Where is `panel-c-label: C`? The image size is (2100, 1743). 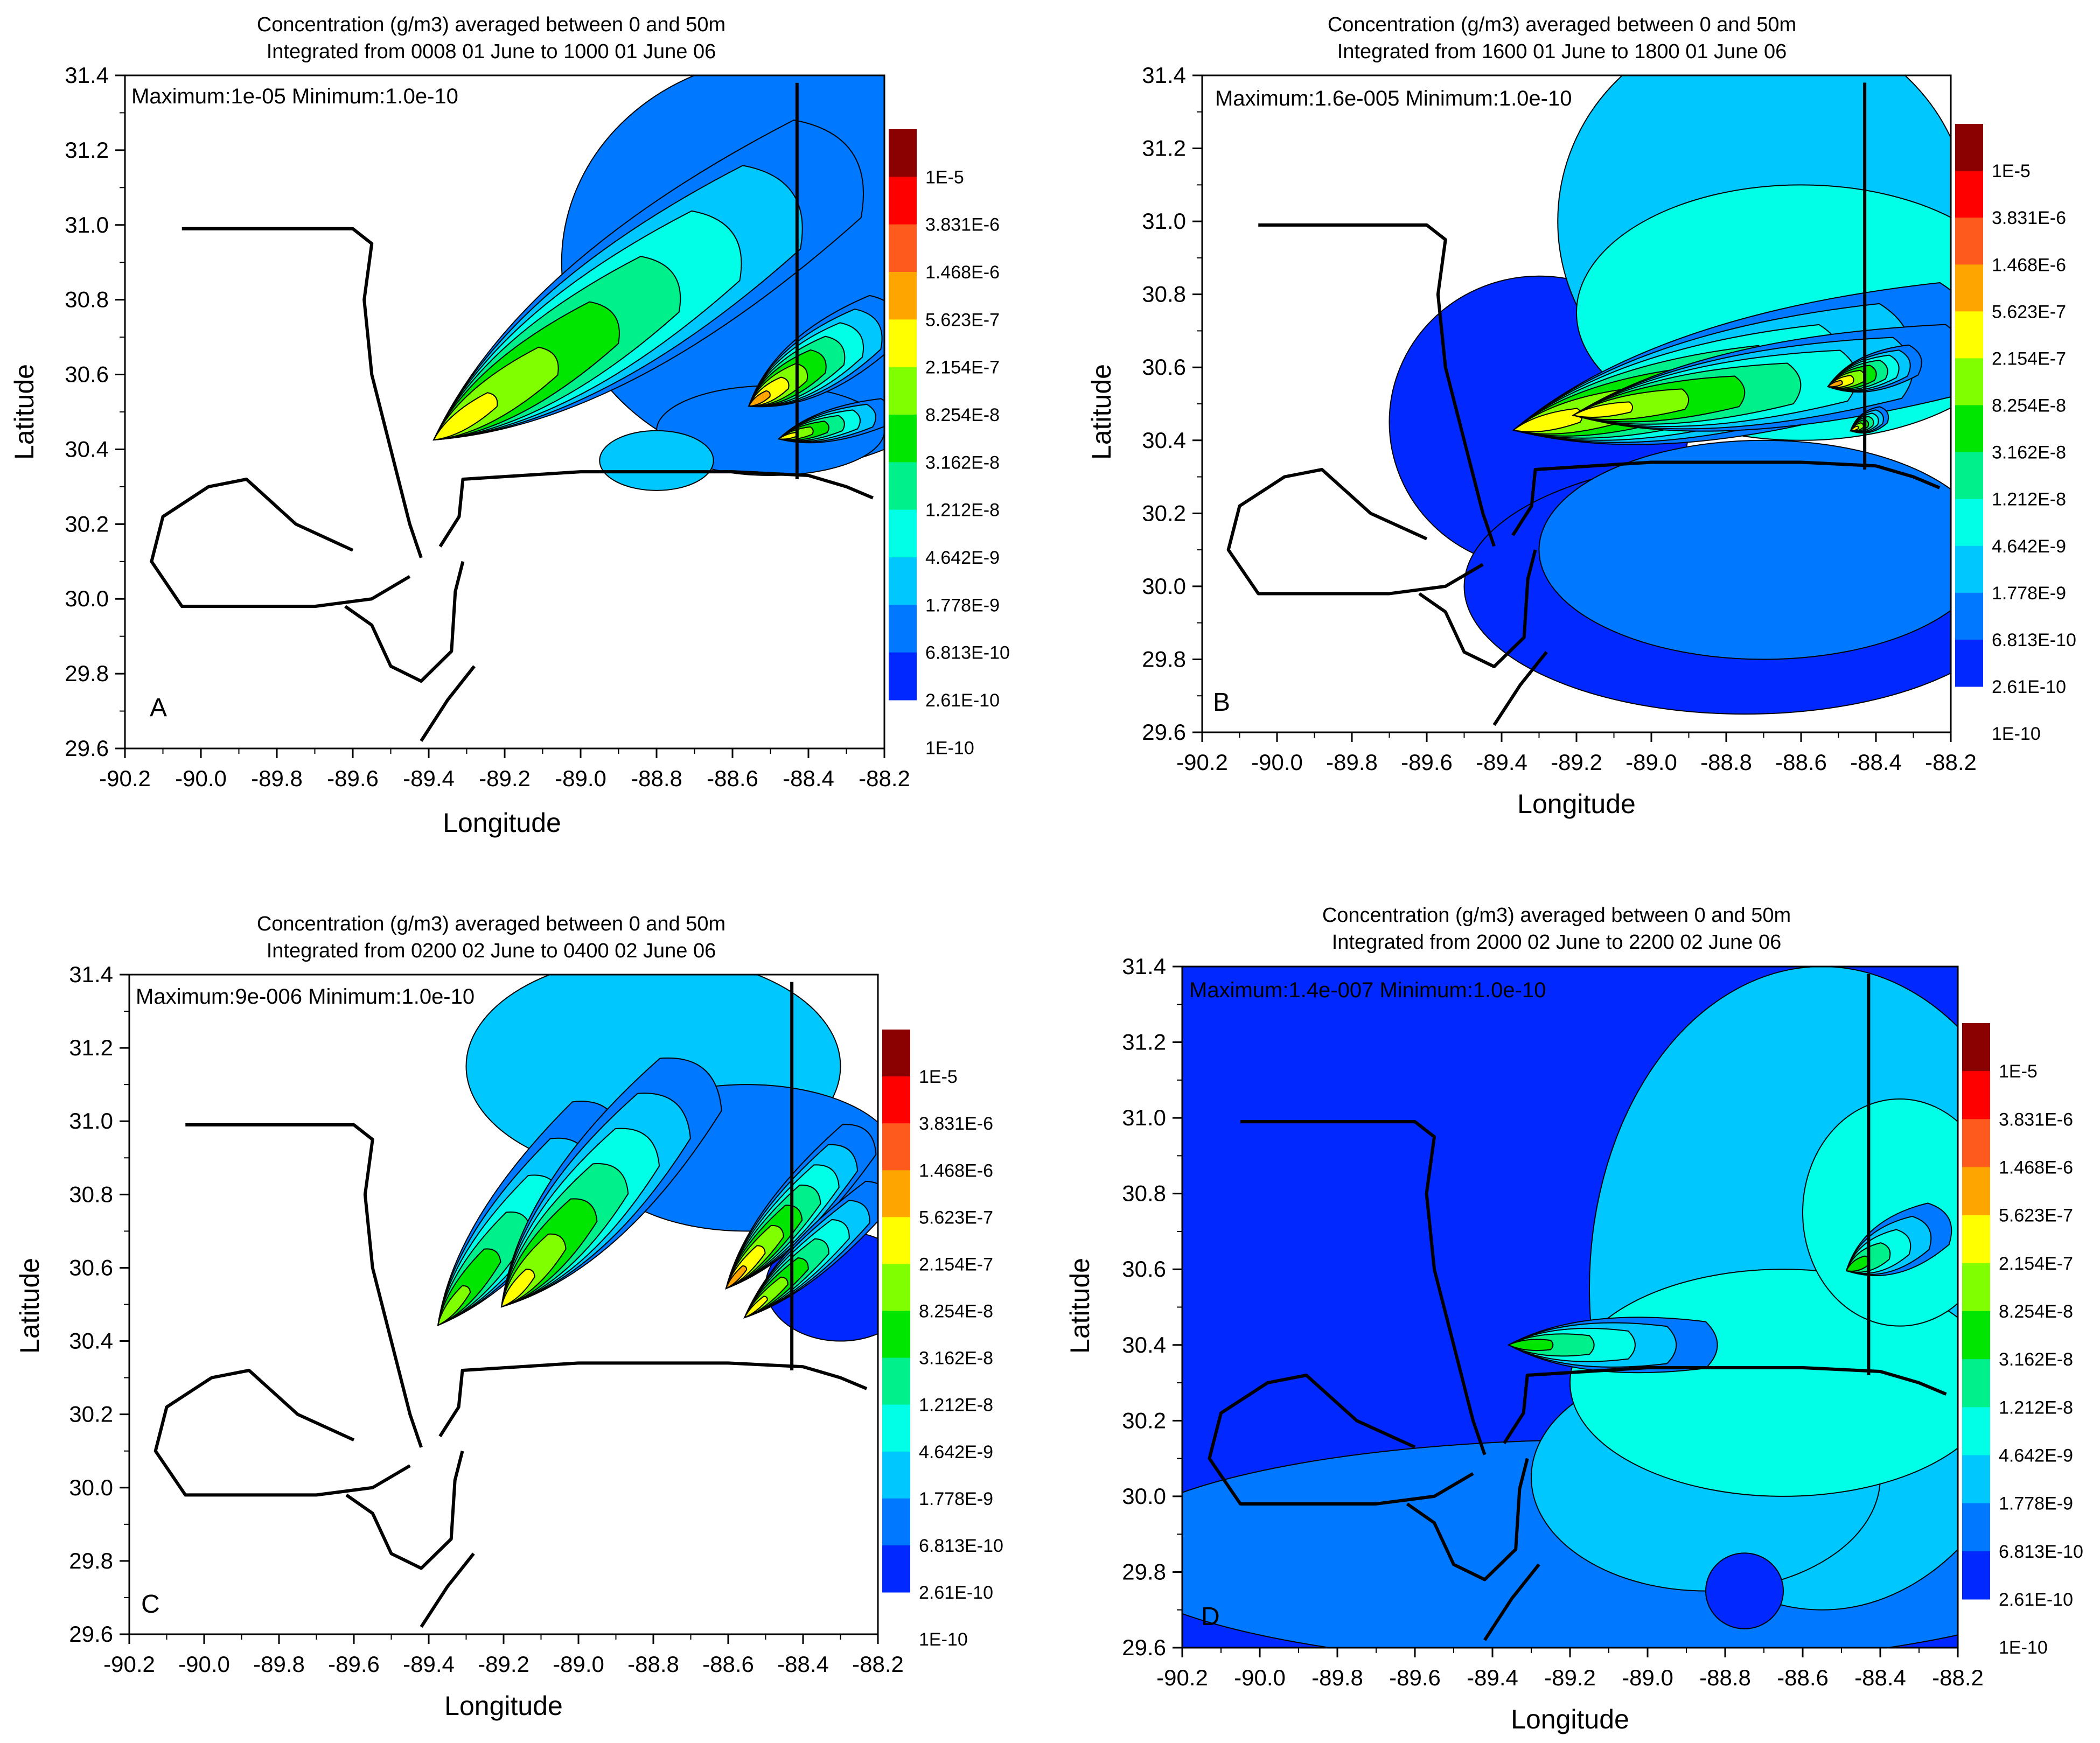 panel-c-label: C is located at coordinates (150, 1604).